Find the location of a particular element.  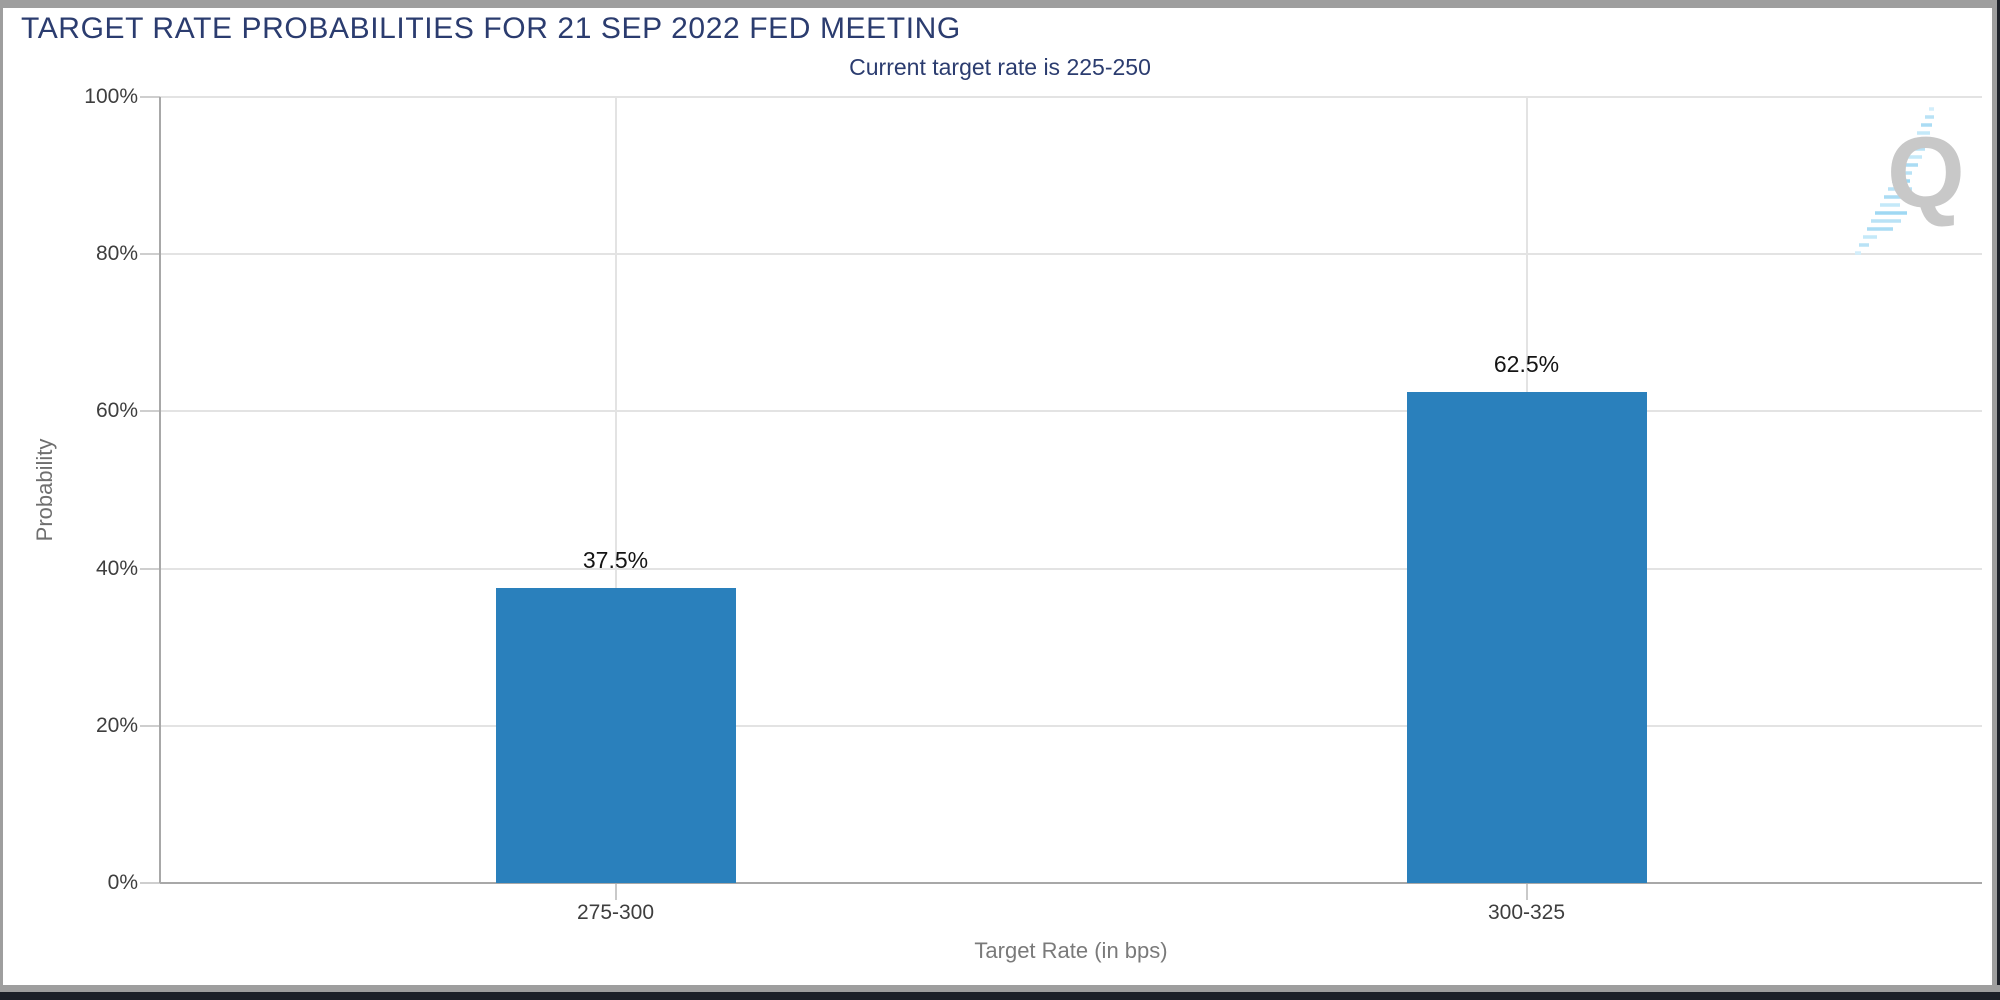

bar-value-label: 37.5% is located at coordinates (615, 560).